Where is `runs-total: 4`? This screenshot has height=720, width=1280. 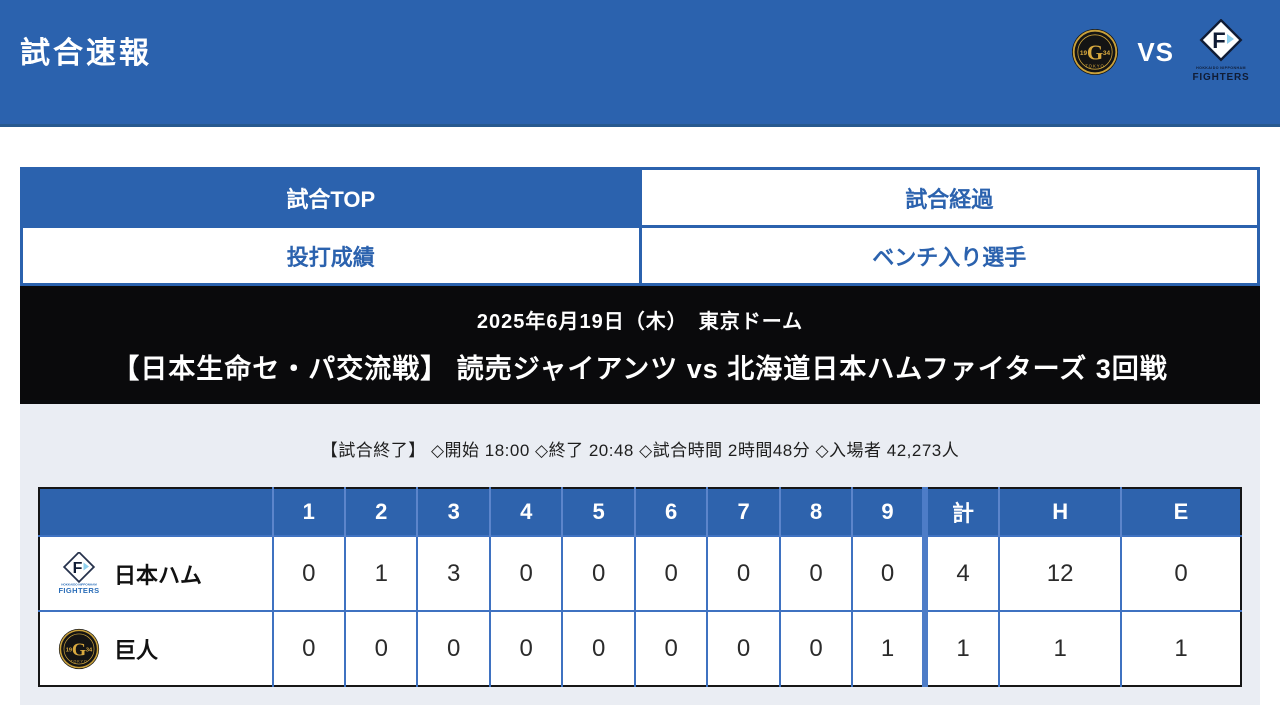
runs-total: 4 is located at coordinates (960, 573).